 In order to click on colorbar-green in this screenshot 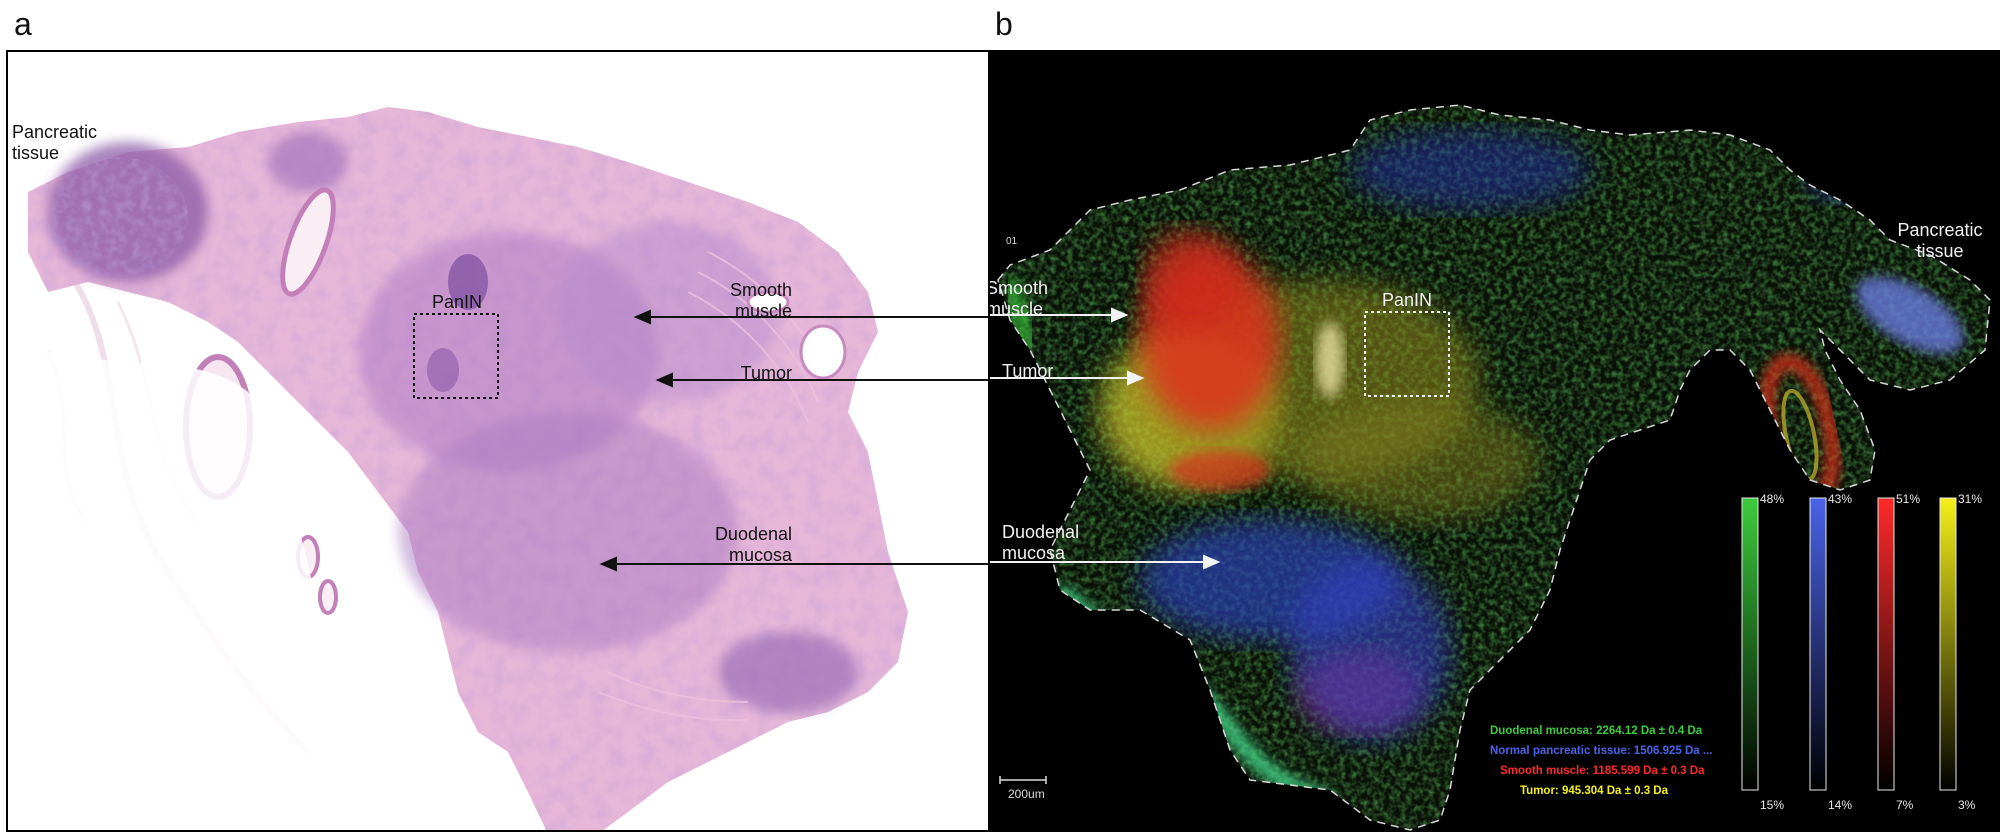, I will do `click(1750, 644)`.